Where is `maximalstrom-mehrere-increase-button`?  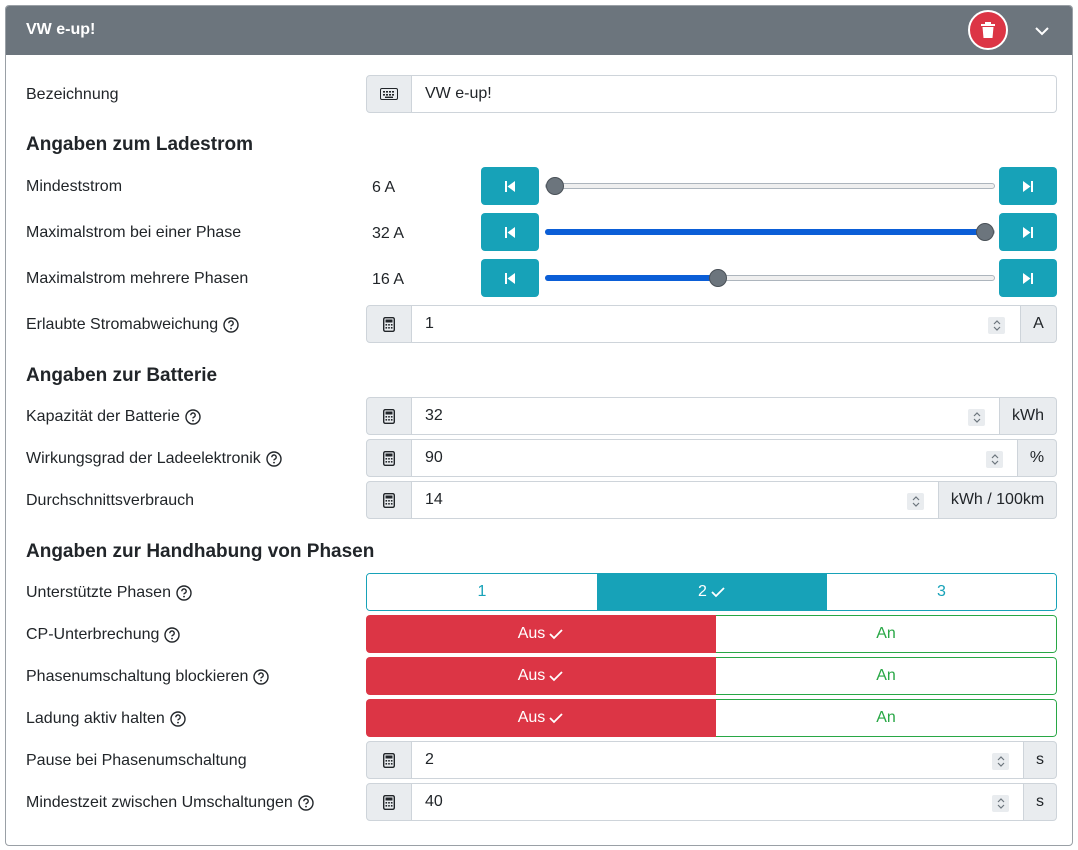
maximalstrom-mehrere-increase-button is located at coordinates (1028, 278).